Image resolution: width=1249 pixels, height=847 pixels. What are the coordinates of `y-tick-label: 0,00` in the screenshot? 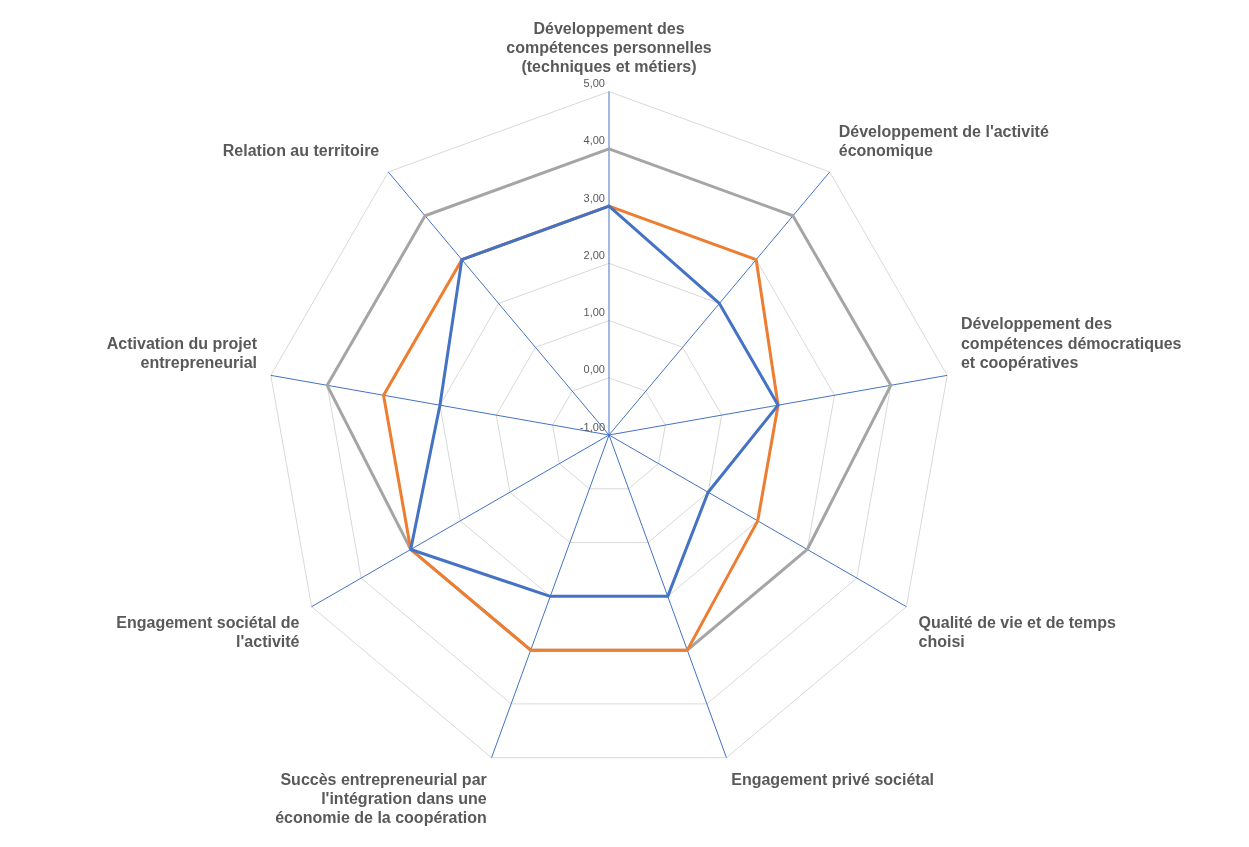 It's located at (594, 369).